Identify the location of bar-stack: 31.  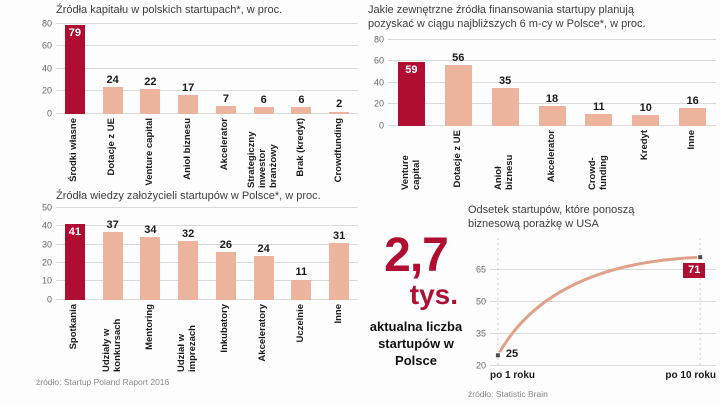
(339, 254).